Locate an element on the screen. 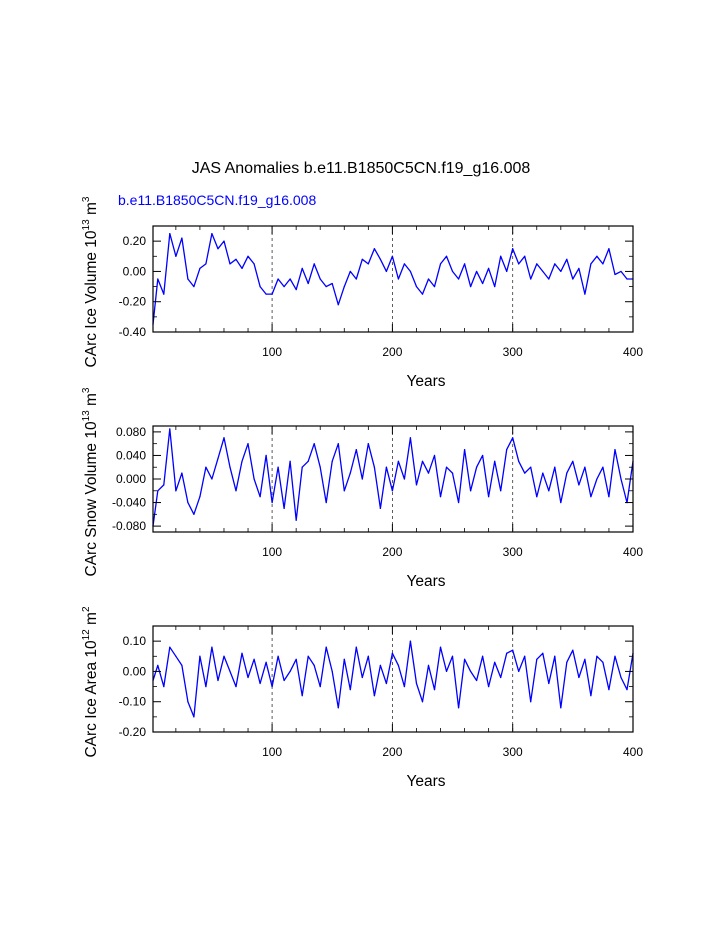 This screenshot has width=723, height=935. y-axis-label-main: CArc Snow Volume 10 is located at coordinates (91, 498).